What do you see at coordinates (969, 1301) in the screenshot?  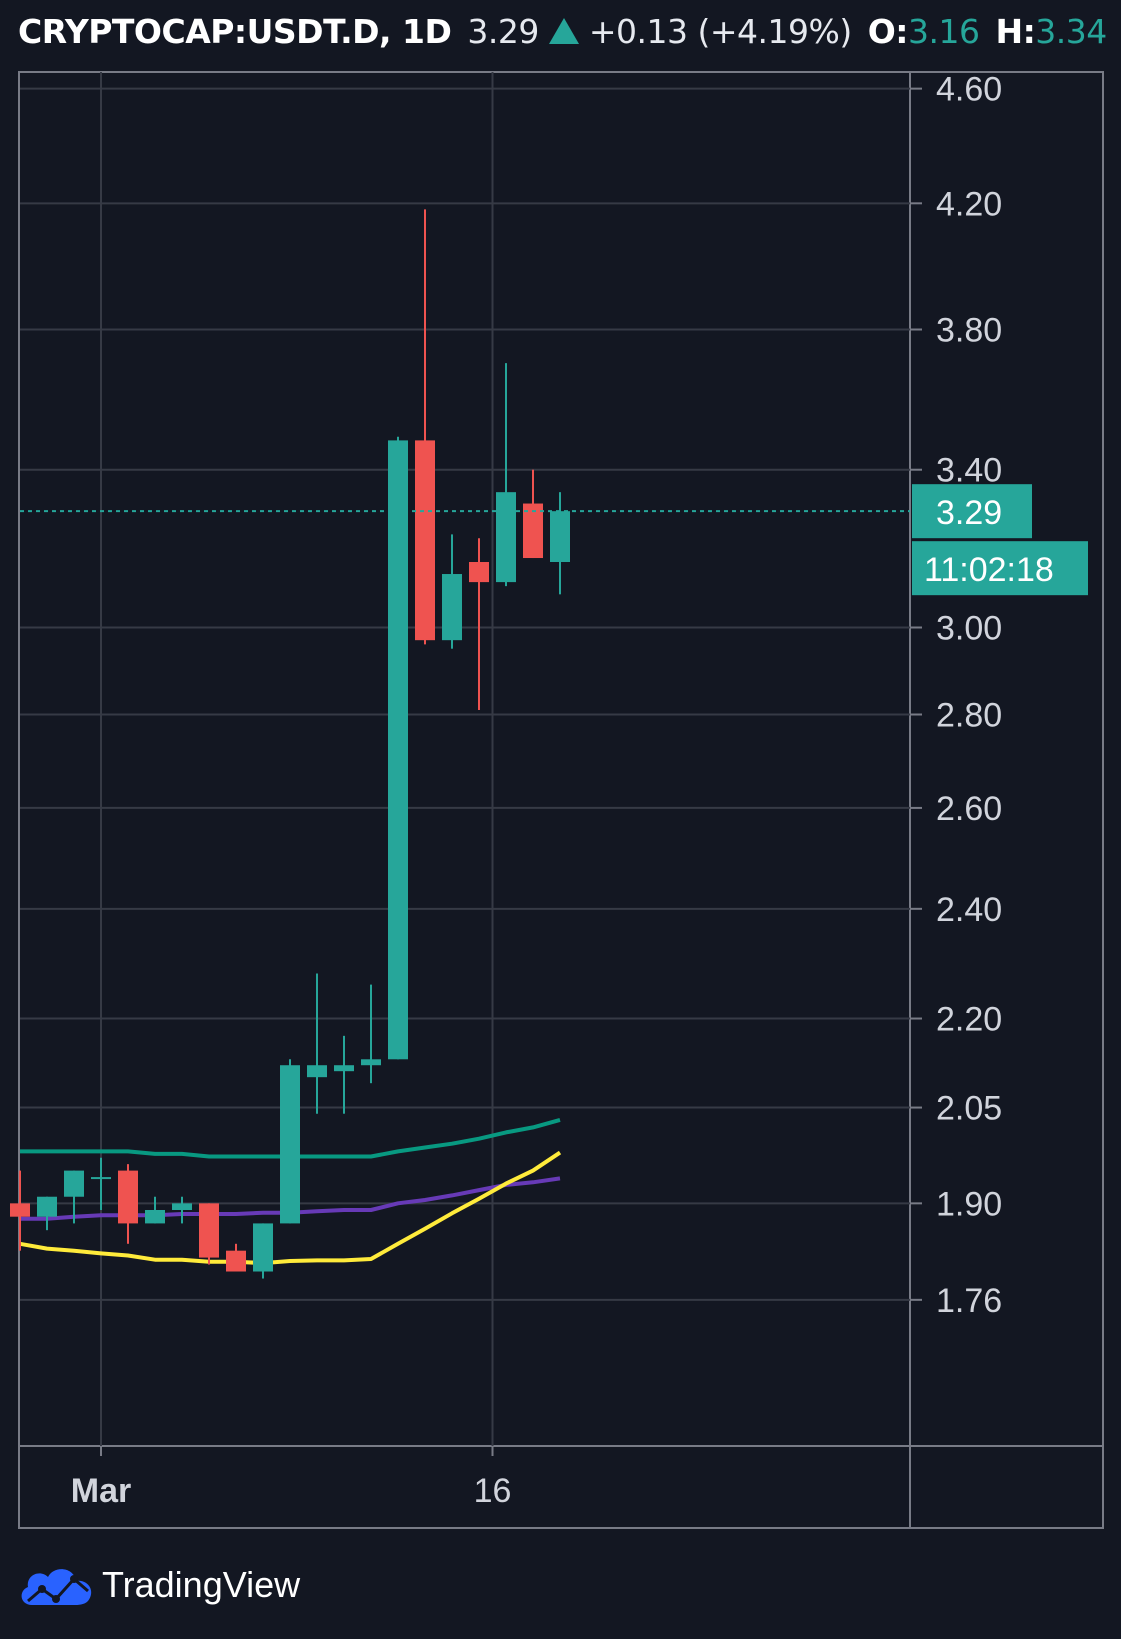 I see `y-tick-label: 1.76` at bounding box center [969, 1301].